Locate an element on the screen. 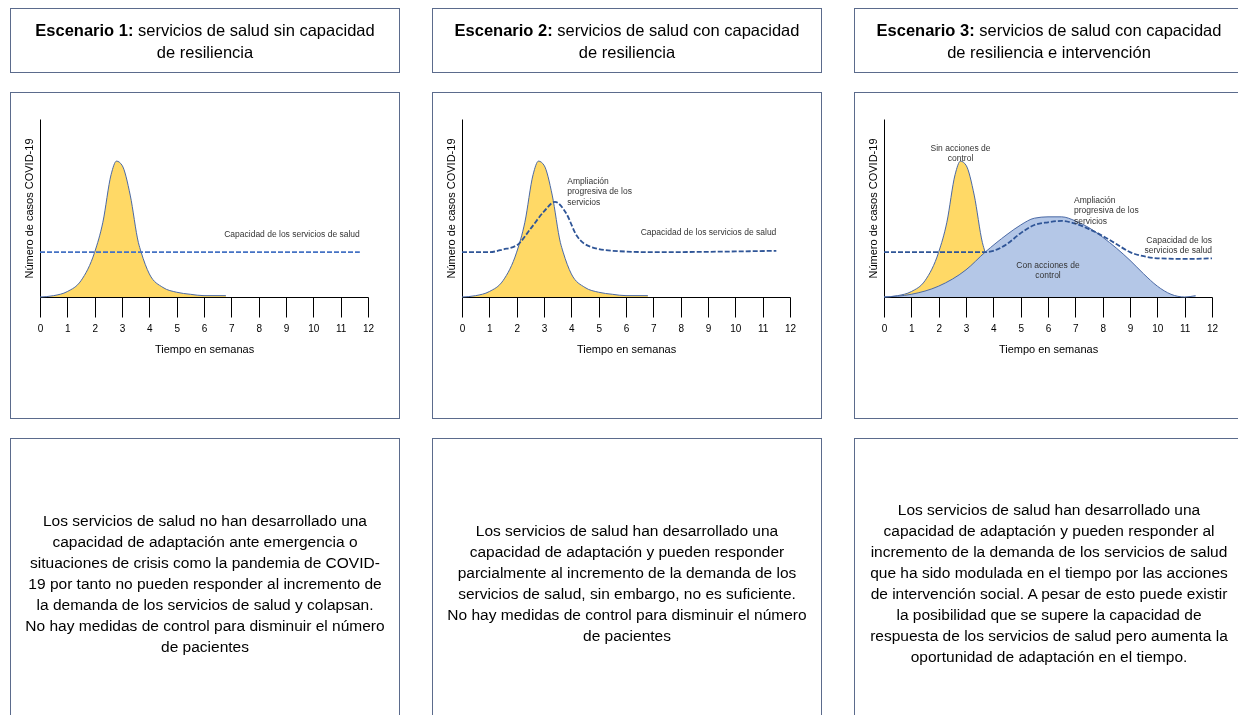 The width and height of the screenshot is (1238, 715). chart-title: Escenario 1: servicios de salud sin capacidad de resiliencia is located at coordinates (205, 41).